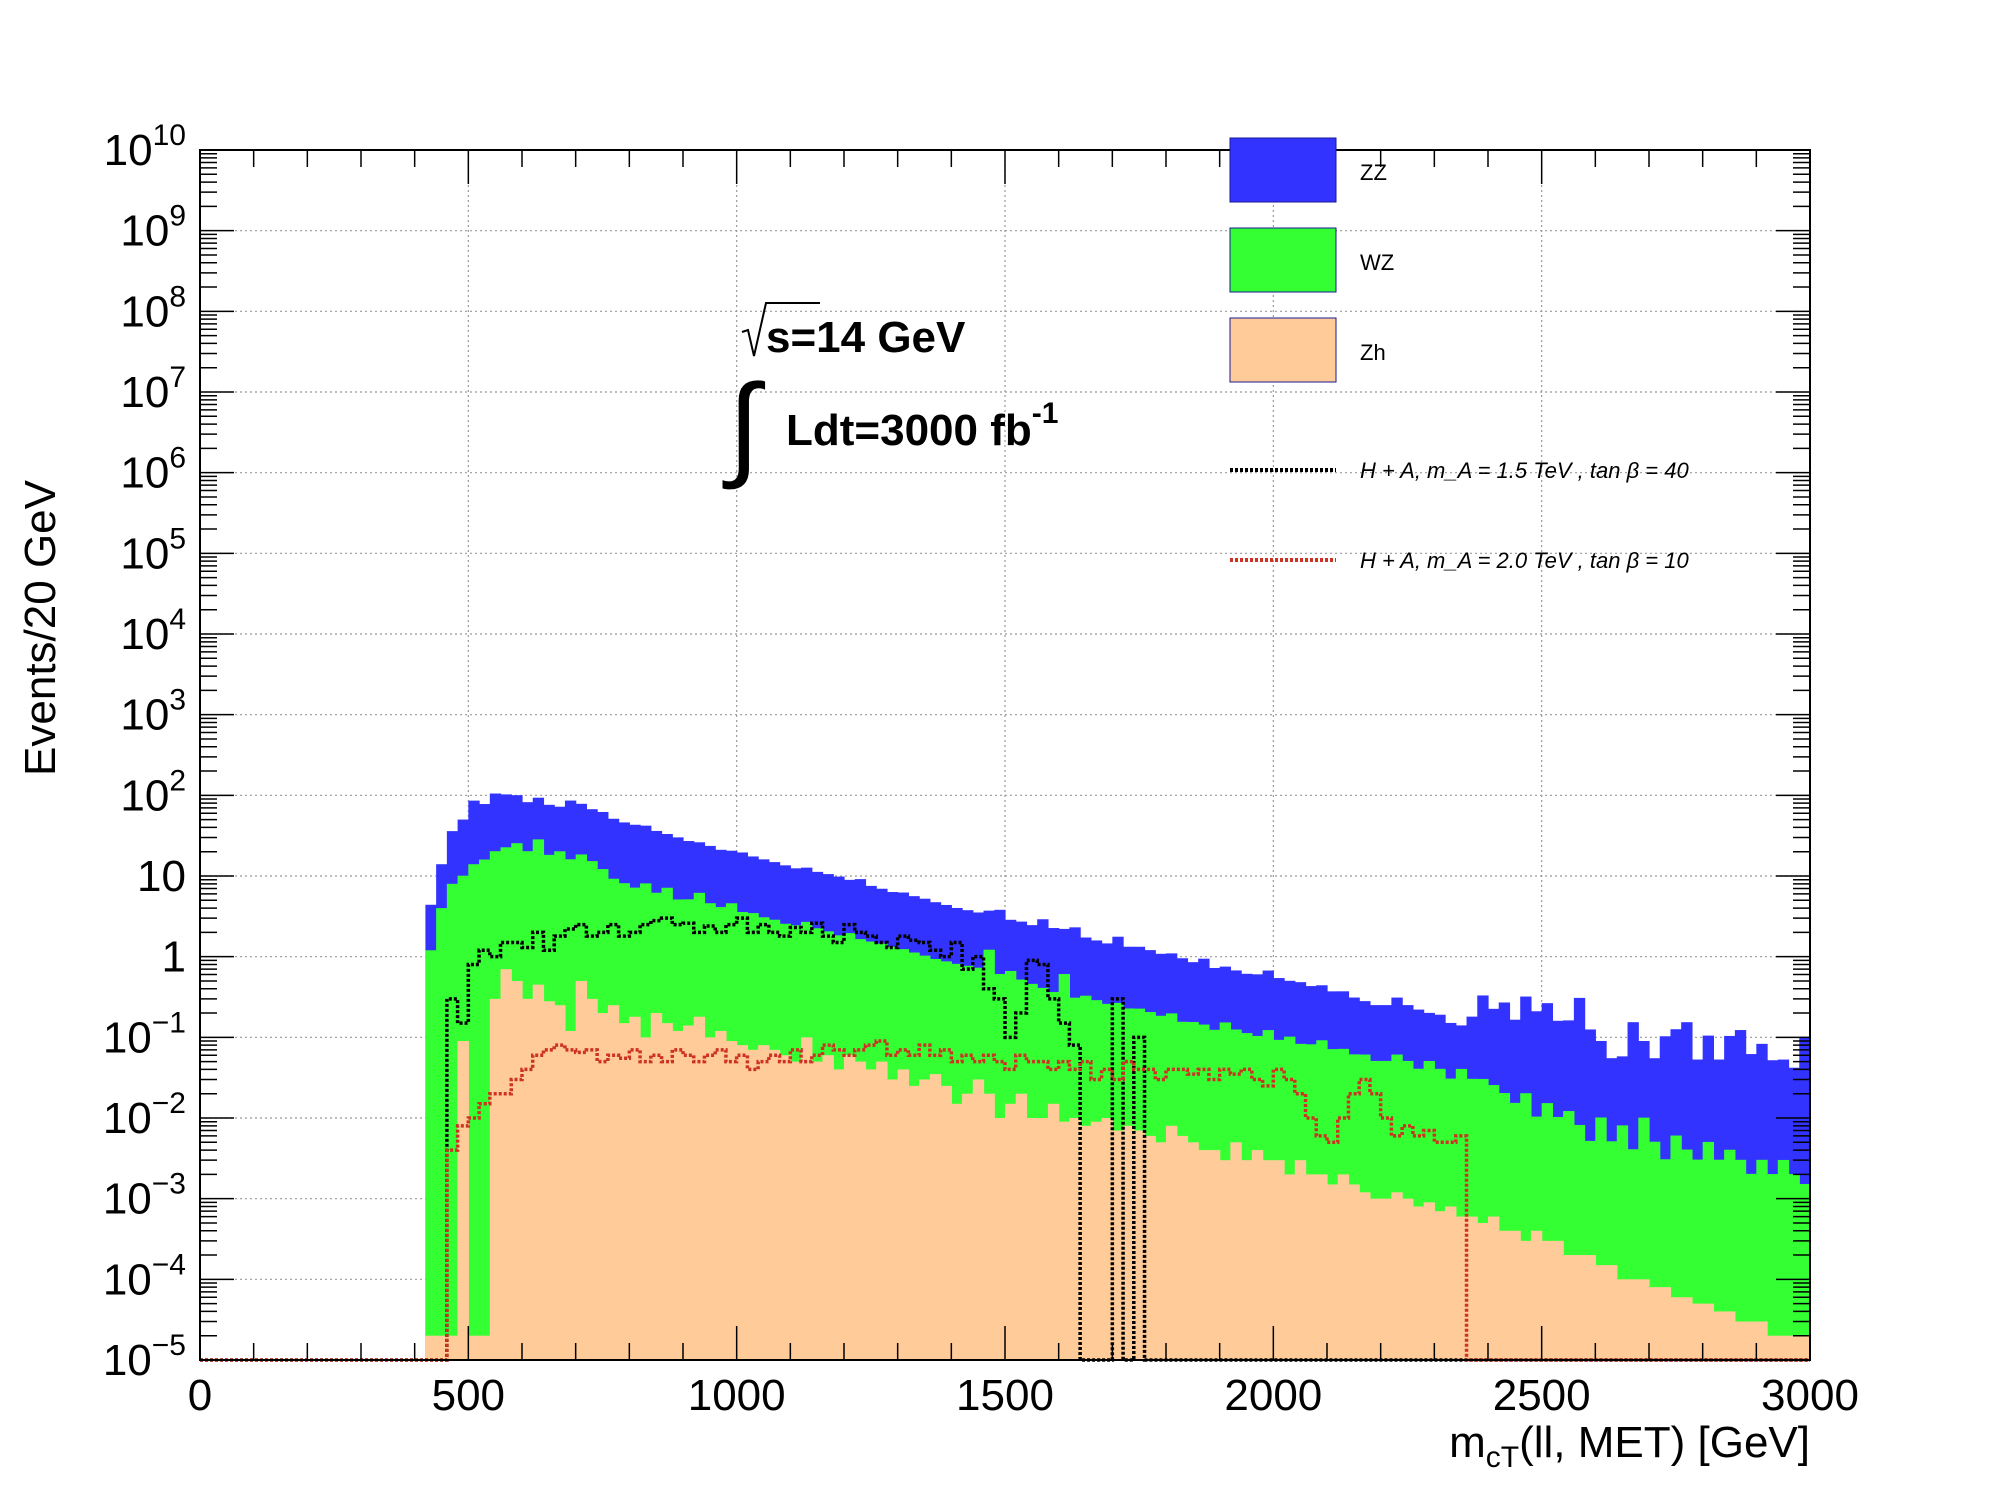  What do you see at coordinates (200, 1395) in the screenshot?
I see `x-tick-label-0: 0` at bounding box center [200, 1395].